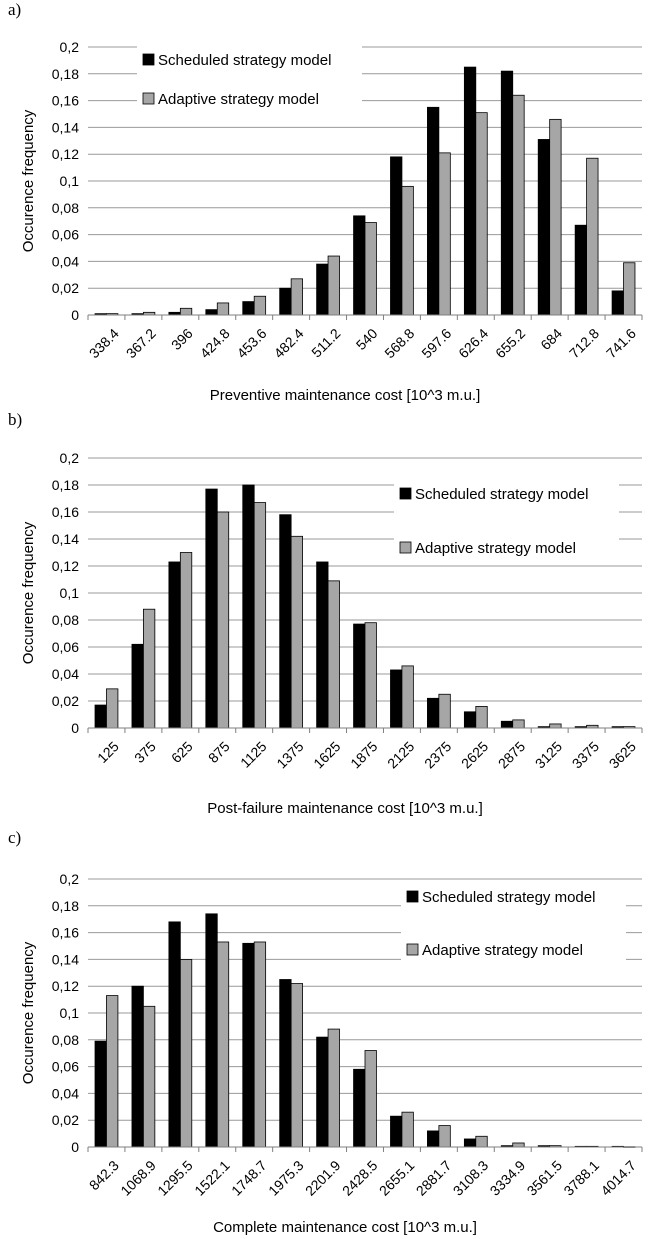 This screenshot has height=1239, width=662. What do you see at coordinates (622, 754) in the screenshot?
I see `x-tick-label: 3625` at bounding box center [622, 754].